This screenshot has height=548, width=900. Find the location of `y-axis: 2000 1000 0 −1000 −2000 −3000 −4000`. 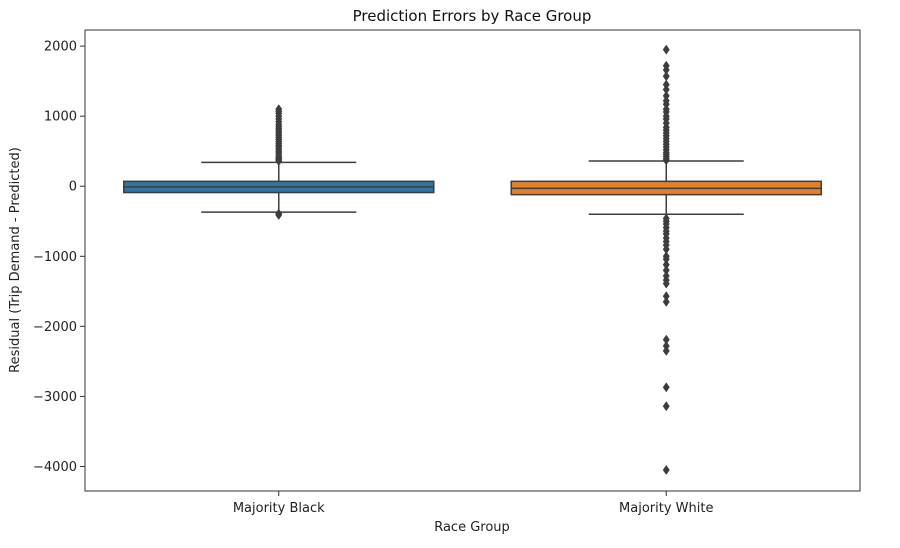

y-axis: 2000 1000 0 −1000 −2000 −3000 −4000 is located at coordinates (59, 257).